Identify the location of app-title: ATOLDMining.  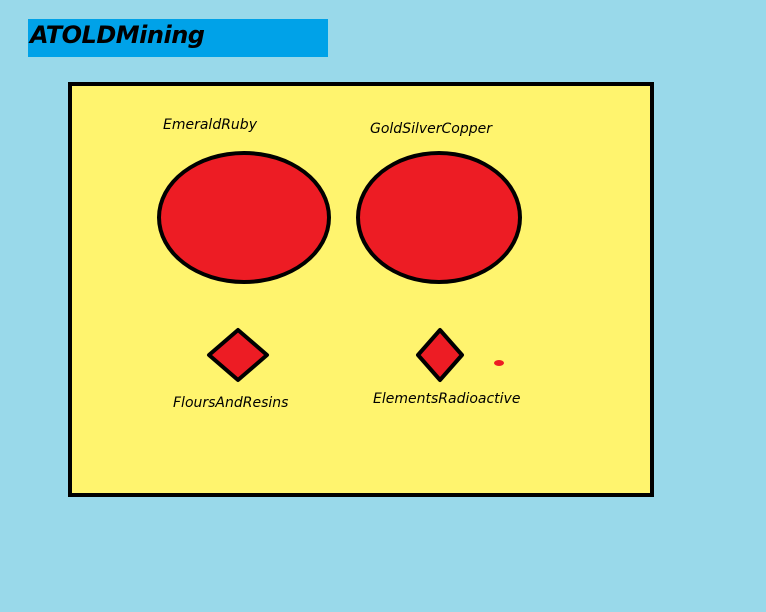
(117, 35).